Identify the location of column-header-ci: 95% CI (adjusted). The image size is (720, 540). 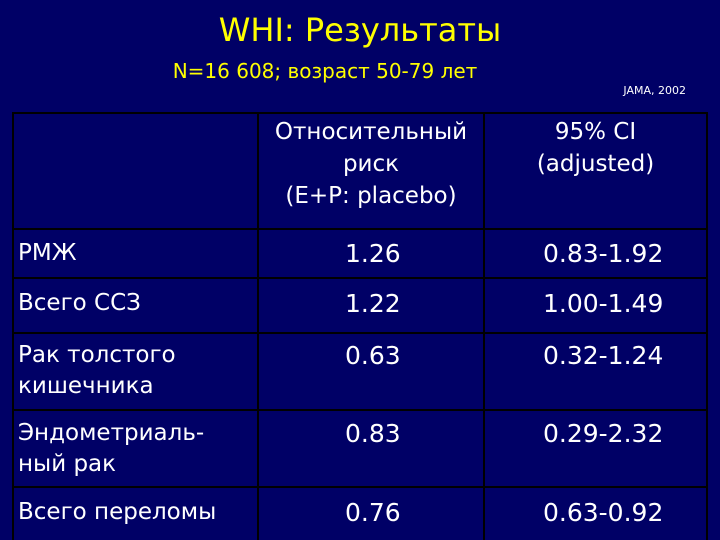
(595, 148).